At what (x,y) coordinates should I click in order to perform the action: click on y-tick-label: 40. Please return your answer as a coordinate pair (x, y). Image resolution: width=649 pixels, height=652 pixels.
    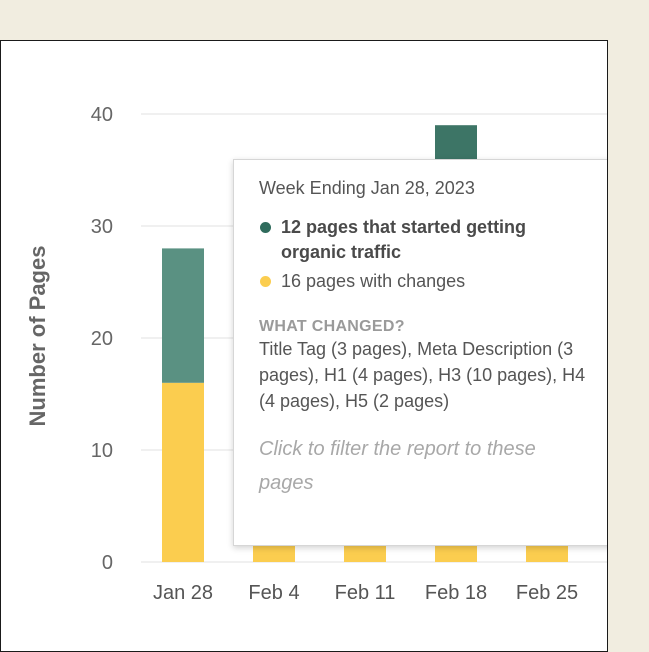
    Looking at the image, I should click on (102, 115).